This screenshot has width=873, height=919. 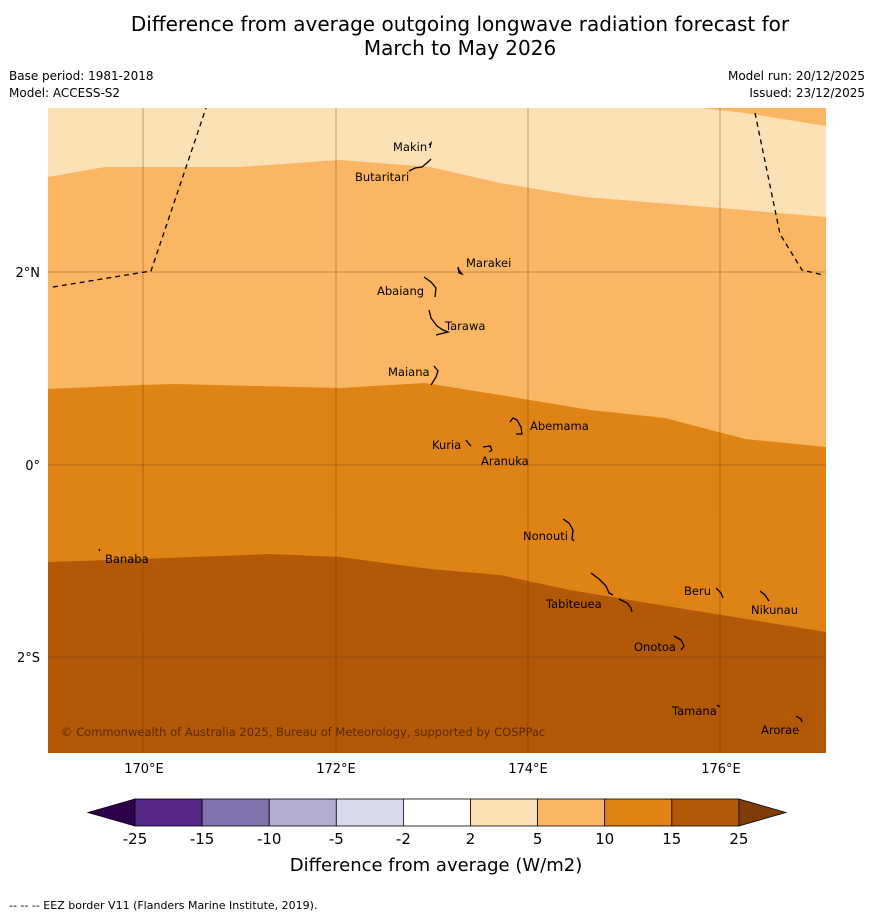 What do you see at coordinates (409, 372) in the screenshot?
I see `label-maiana: Maiana` at bounding box center [409, 372].